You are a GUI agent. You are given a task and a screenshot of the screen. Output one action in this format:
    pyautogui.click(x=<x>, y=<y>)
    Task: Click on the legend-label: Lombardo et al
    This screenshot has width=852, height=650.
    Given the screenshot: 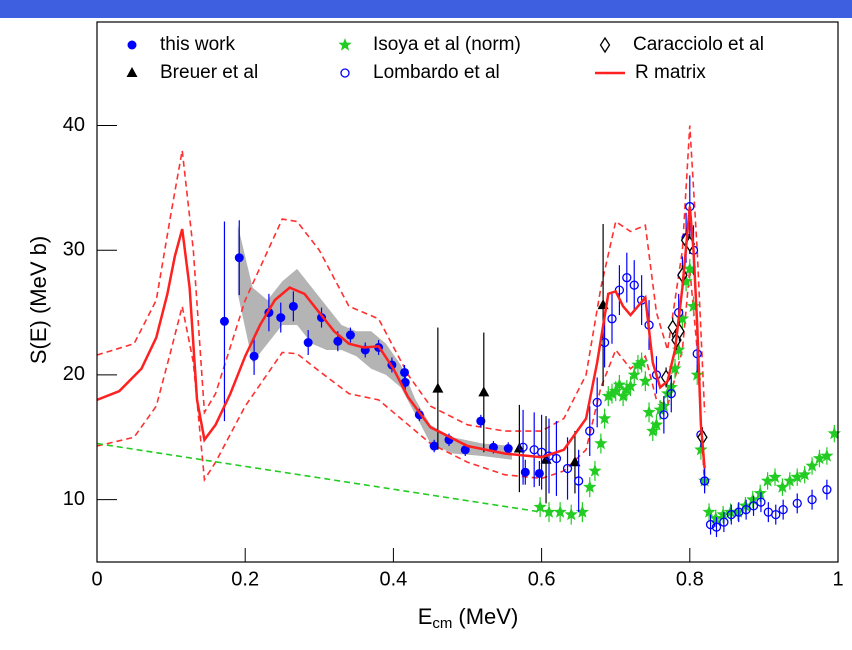 What is the action you would take?
    pyautogui.click(x=436, y=72)
    